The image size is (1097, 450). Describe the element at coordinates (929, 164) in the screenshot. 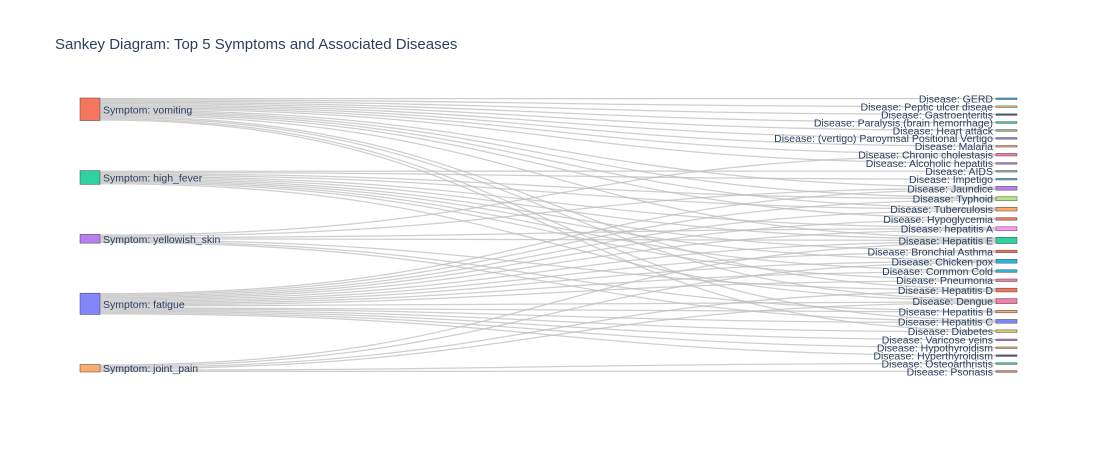

I see `target-label: Disease: Alcoholic hepatitis` at that location.